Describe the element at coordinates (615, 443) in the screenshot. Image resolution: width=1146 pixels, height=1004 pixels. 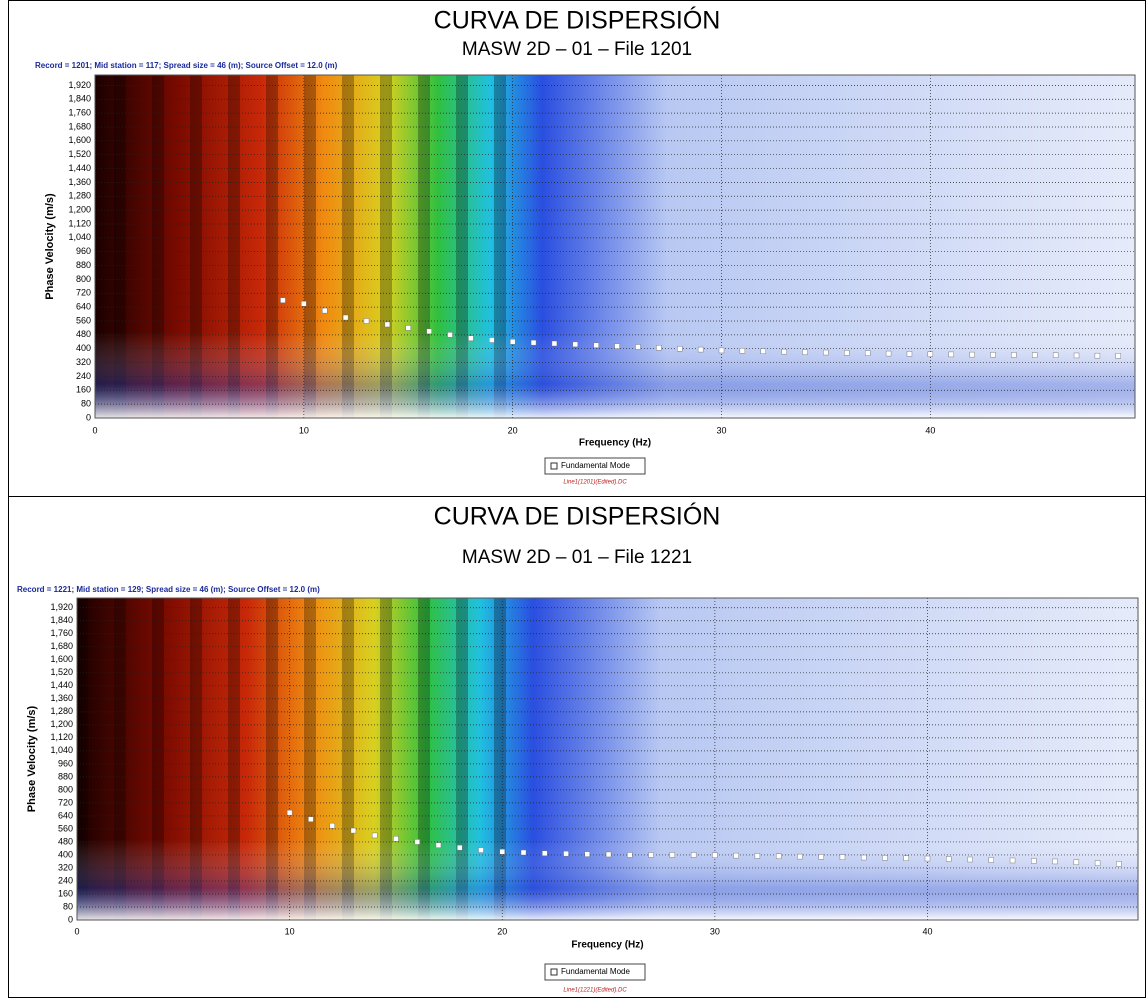
I see `x-axis-label: Frequency (Hz)` at that location.